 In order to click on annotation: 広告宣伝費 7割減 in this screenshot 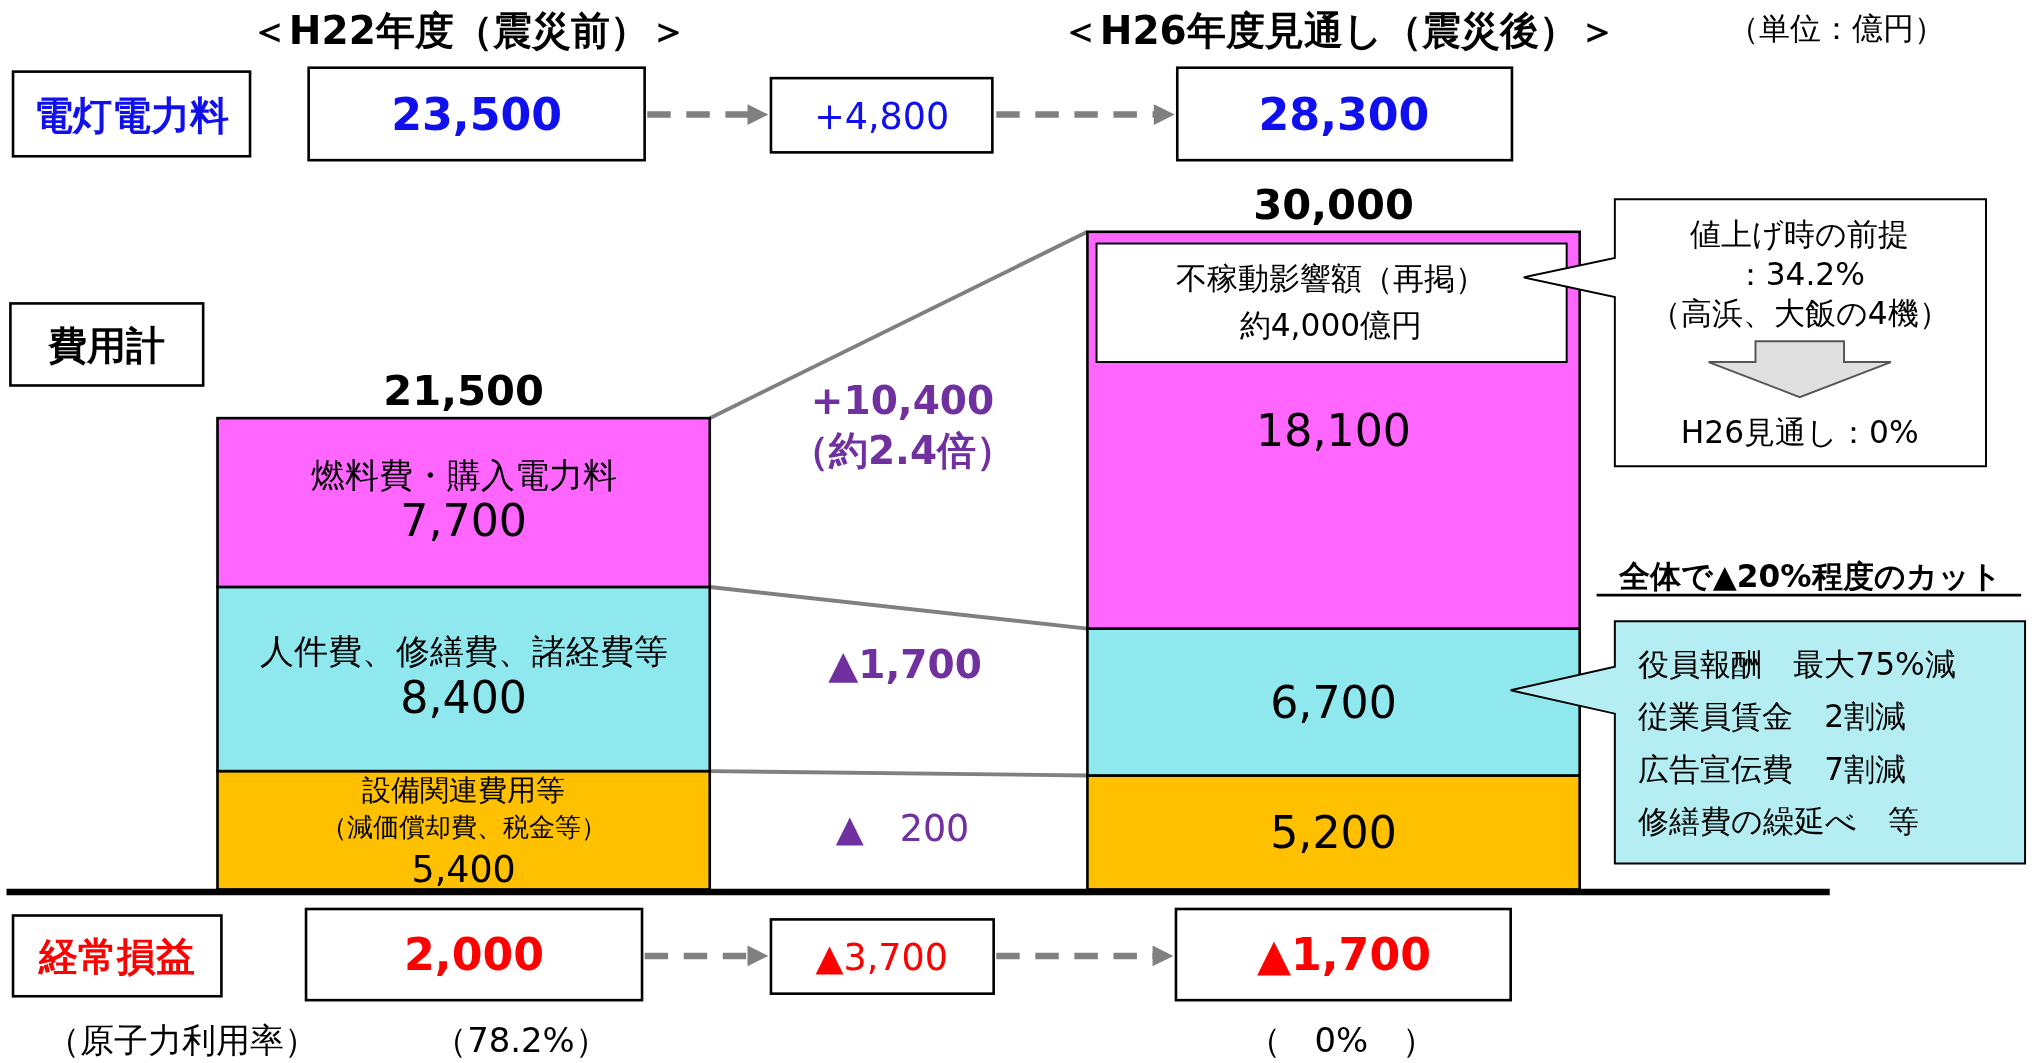, I will do `click(1772, 769)`.